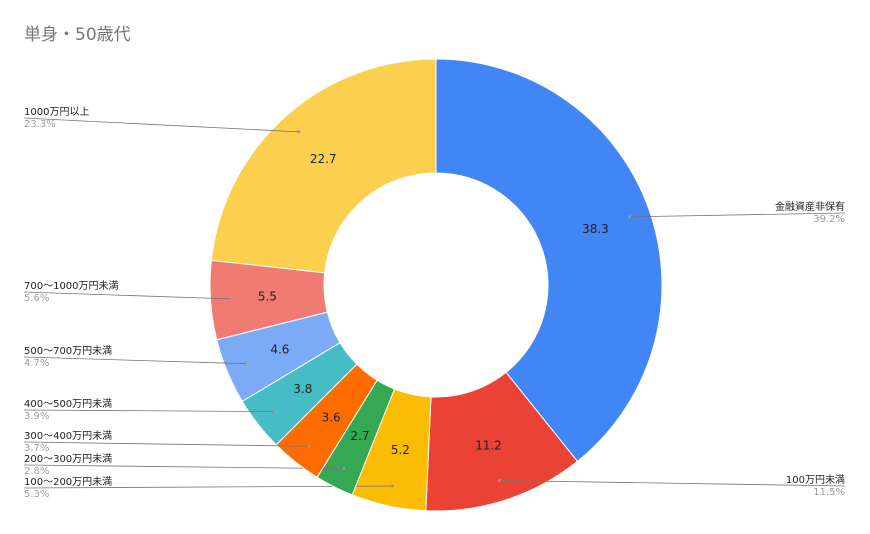 The height and width of the screenshot is (534, 870). I want to click on slice-percent-label: 3.9%, so click(36, 416).